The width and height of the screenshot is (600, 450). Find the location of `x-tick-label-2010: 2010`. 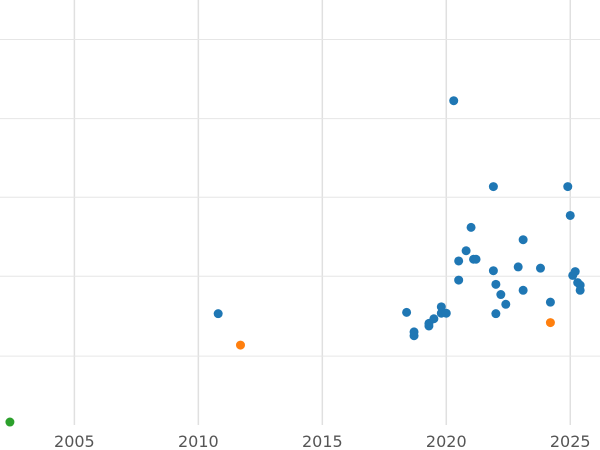

x-tick-label-2010: 2010 is located at coordinates (198, 441).